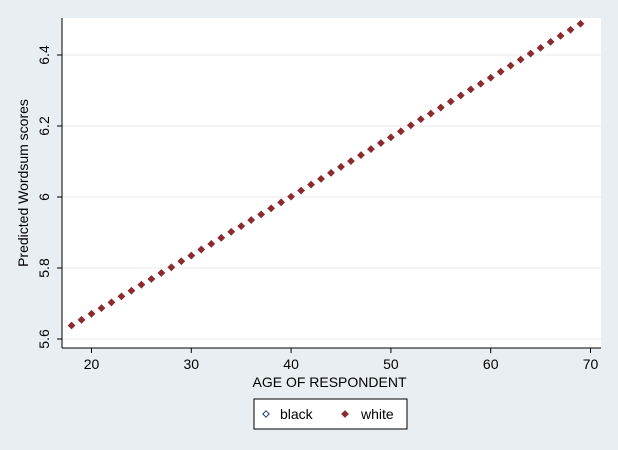  I want to click on y-tick-label: 6, so click(44, 197).